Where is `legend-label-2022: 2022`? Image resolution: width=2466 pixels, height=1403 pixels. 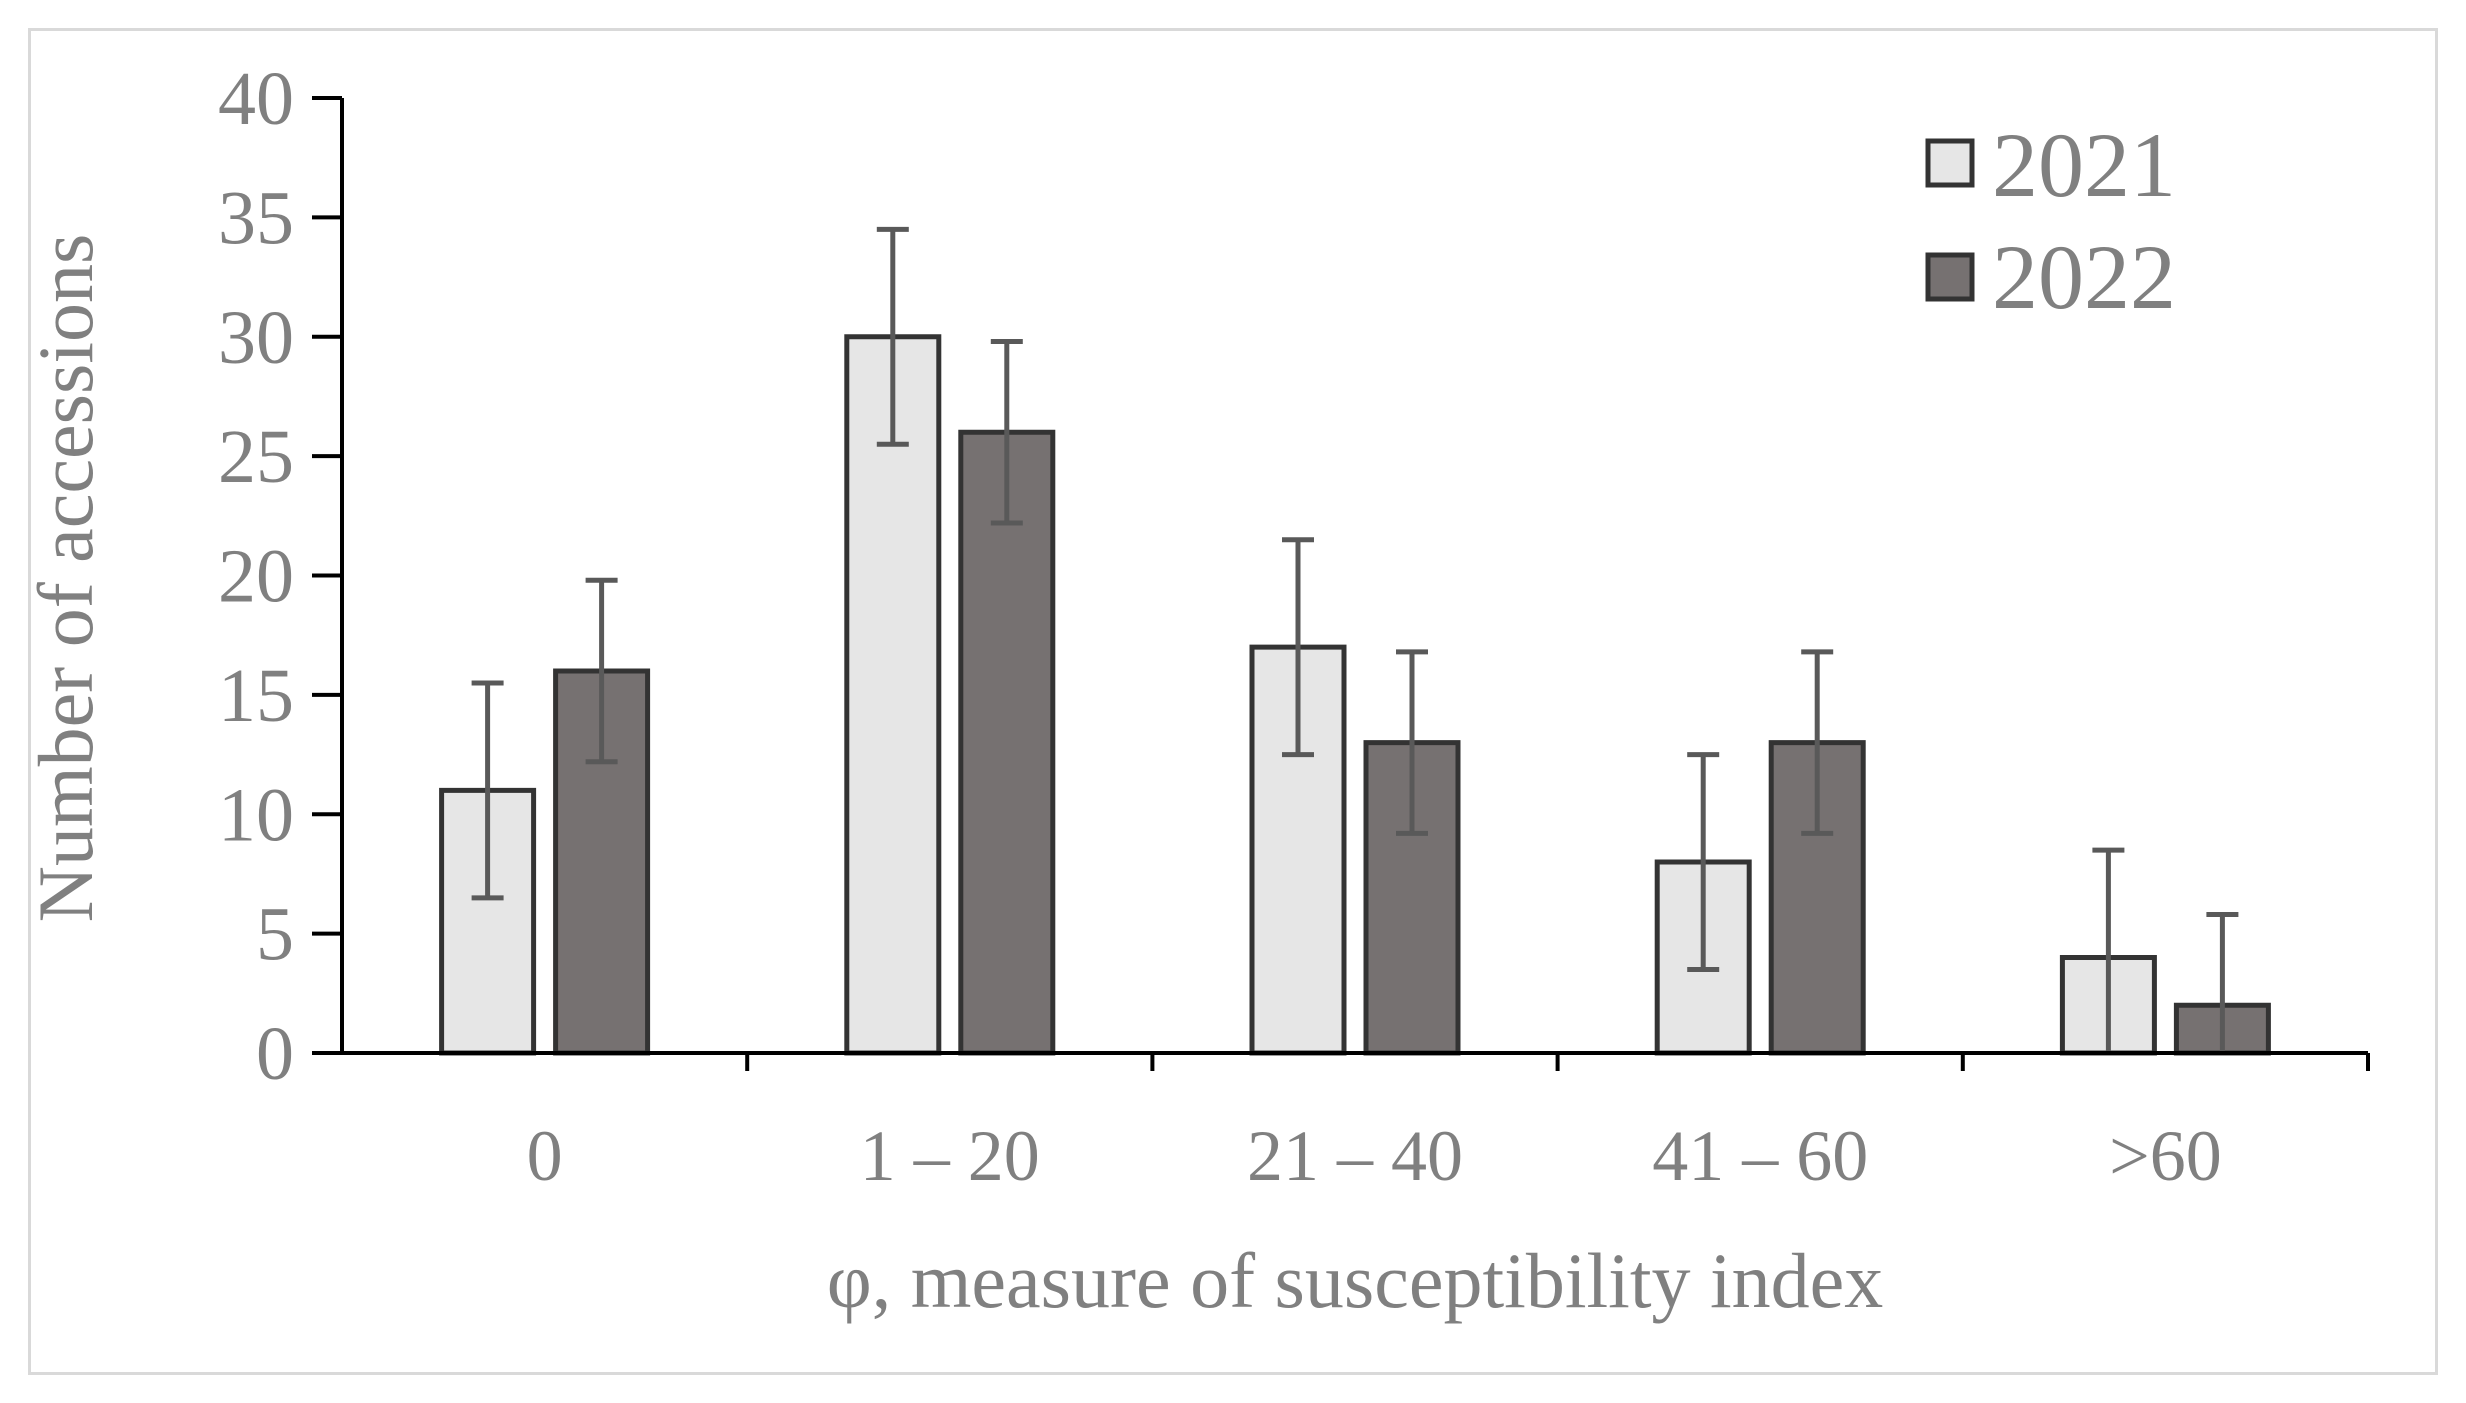 legend-label-2022: 2022 is located at coordinates (2084, 277).